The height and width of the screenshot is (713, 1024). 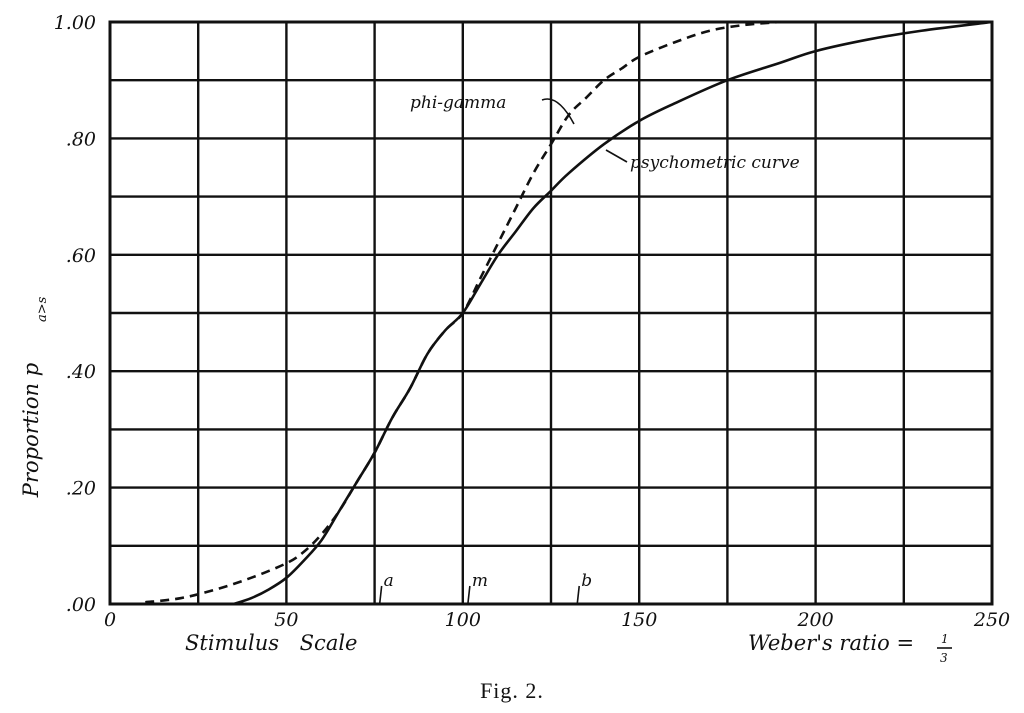 What do you see at coordinates (81, 489) in the screenshot?
I see `y-tick-label: .20` at bounding box center [81, 489].